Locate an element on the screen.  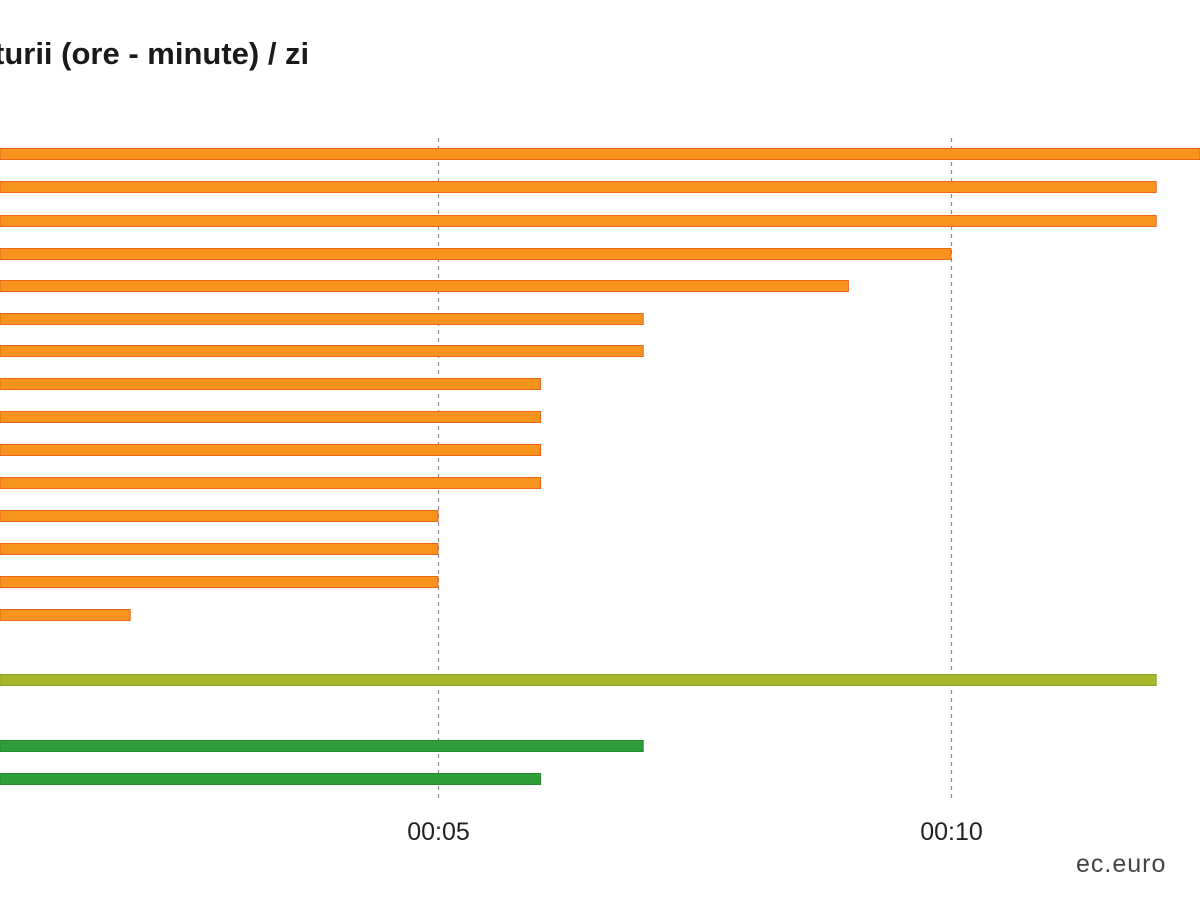
x-axis-ticks: 00:05 00:10 is located at coordinates (695, 832).